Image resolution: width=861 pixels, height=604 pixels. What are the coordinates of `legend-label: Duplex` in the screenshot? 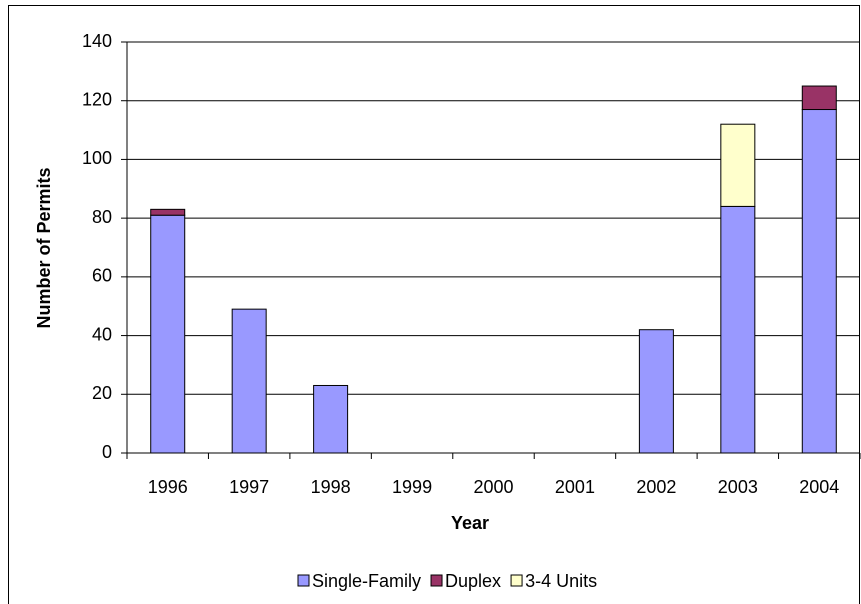 It's located at (473, 581).